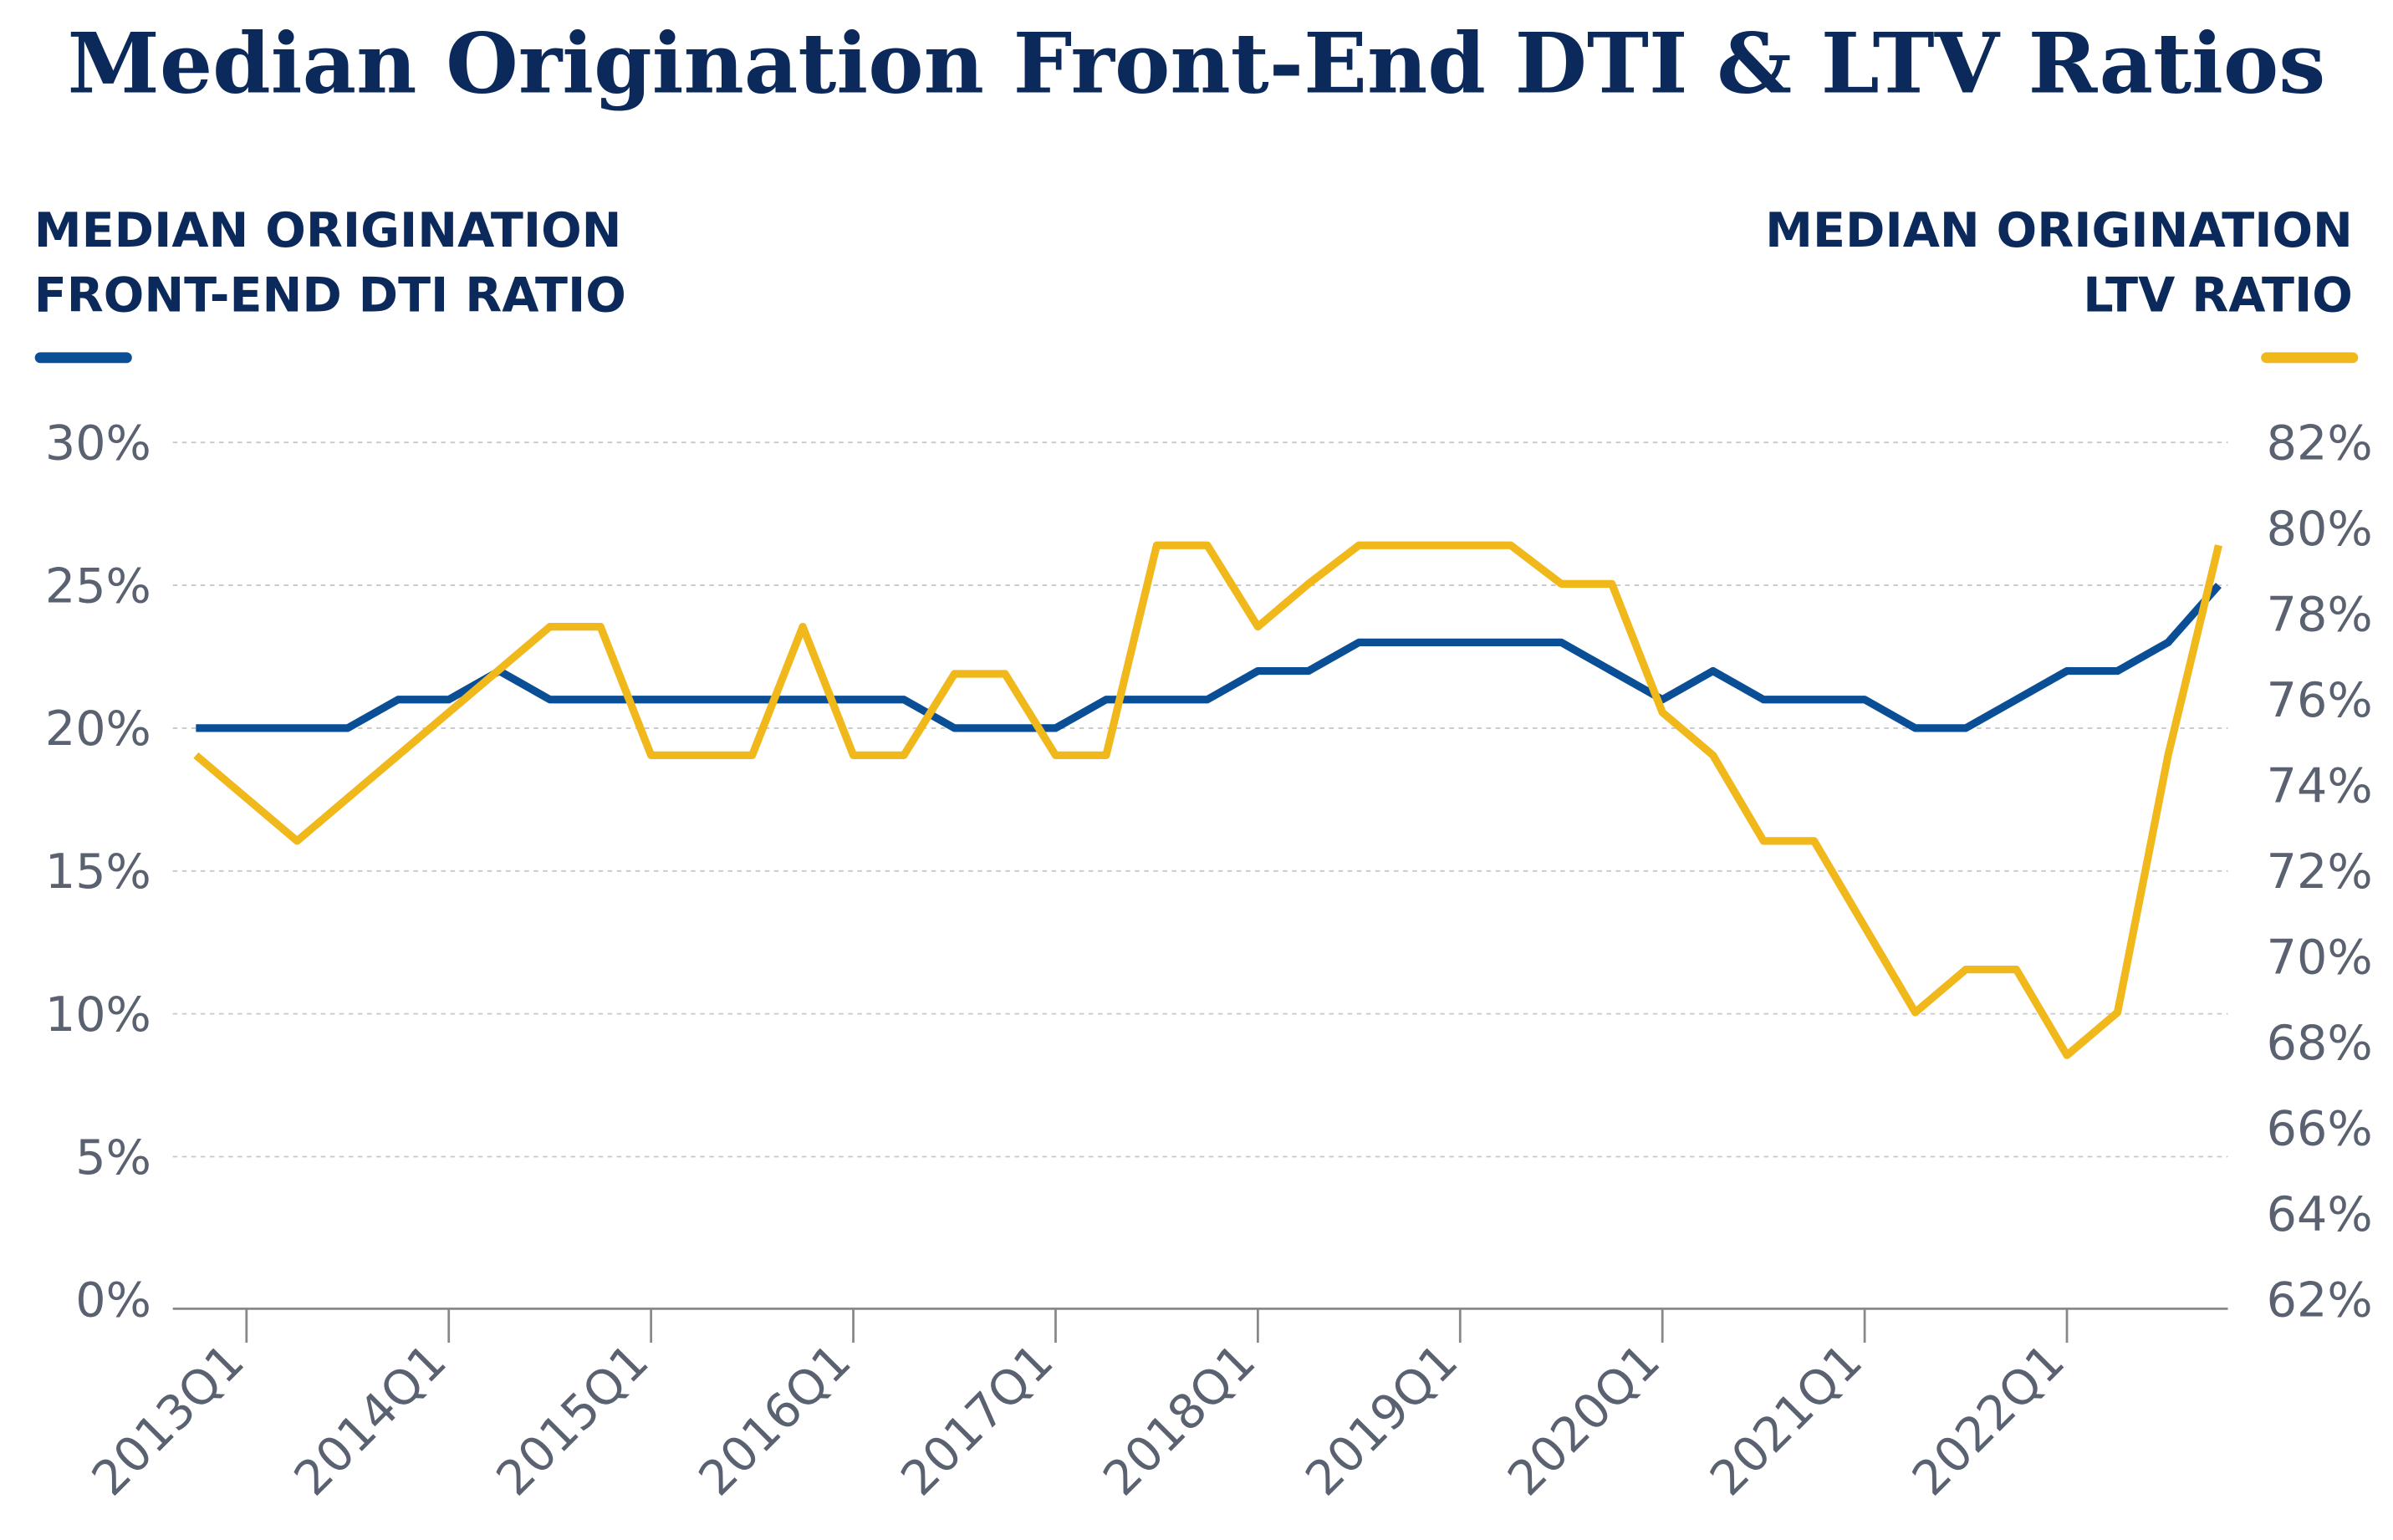 This screenshot has width=2393, height=1540. I want to click on x-tick-label: 2015Q1, so click(573, 1420).